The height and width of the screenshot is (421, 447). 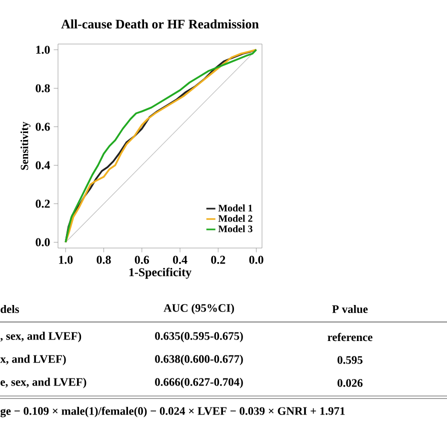 I want to click on y-tick-label: 0.0, so click(x=43, y=242).